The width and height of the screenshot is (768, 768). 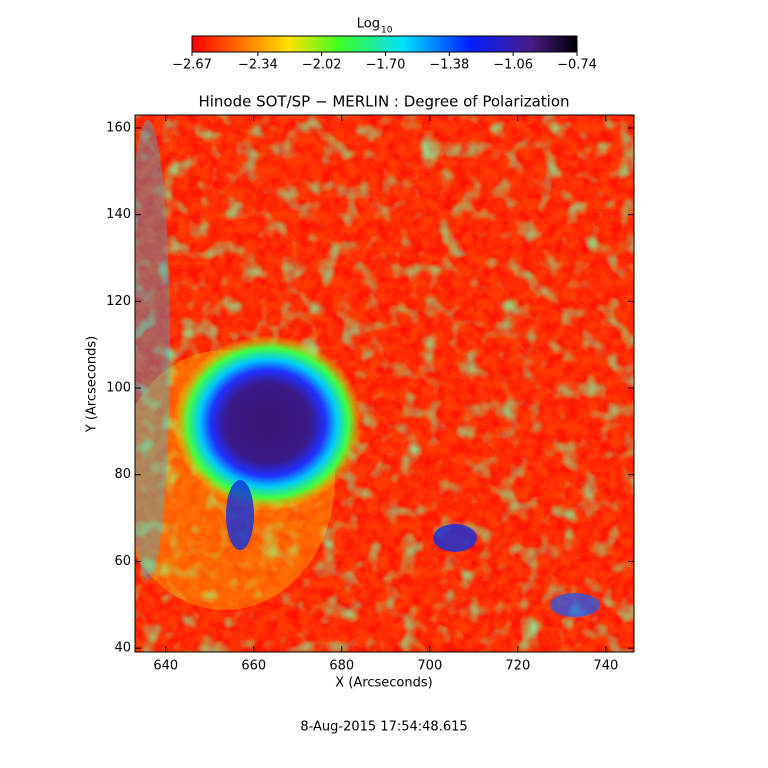 I want to click on y-tick-label: 80, so click(x=122, y=474).